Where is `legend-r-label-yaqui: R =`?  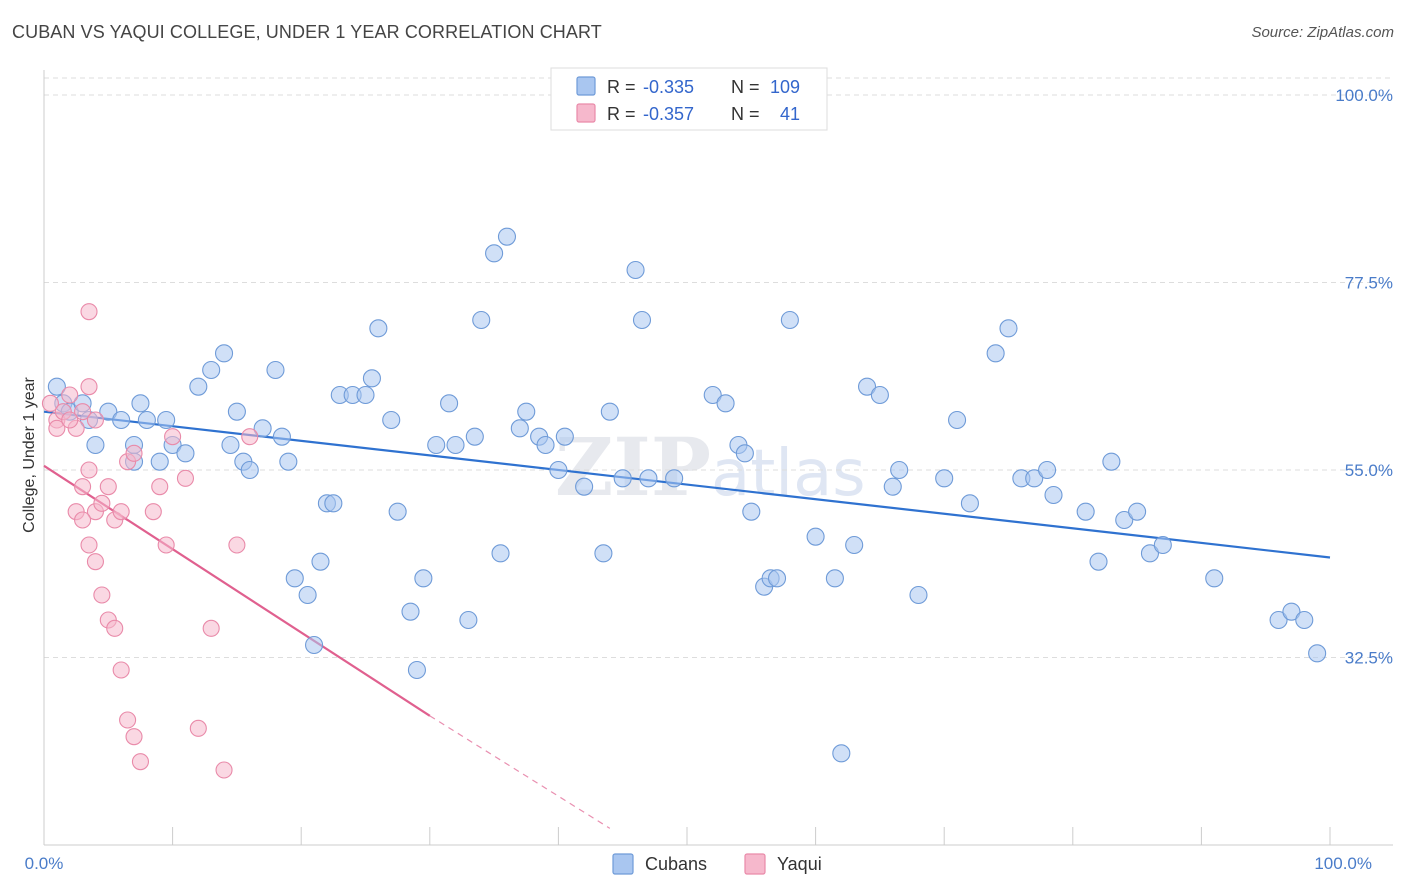
legend-r-label-yaqui: R = is located at coordinates (621, 114).